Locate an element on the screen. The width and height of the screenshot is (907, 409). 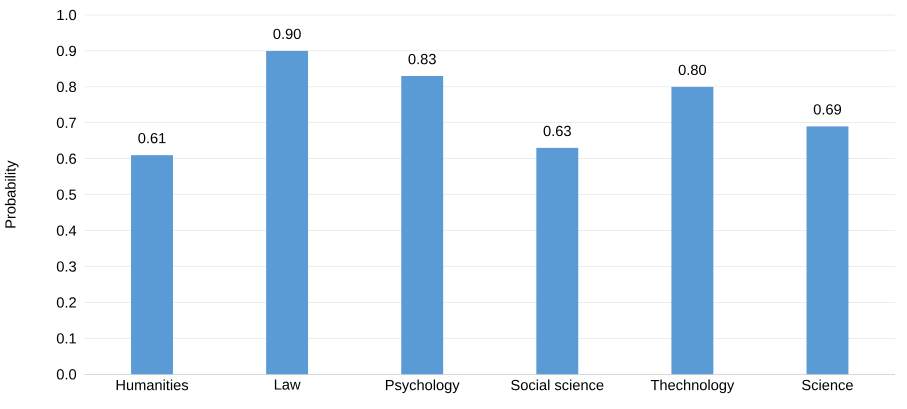
data-label: 0.83 is located at coordinates (422, 59).